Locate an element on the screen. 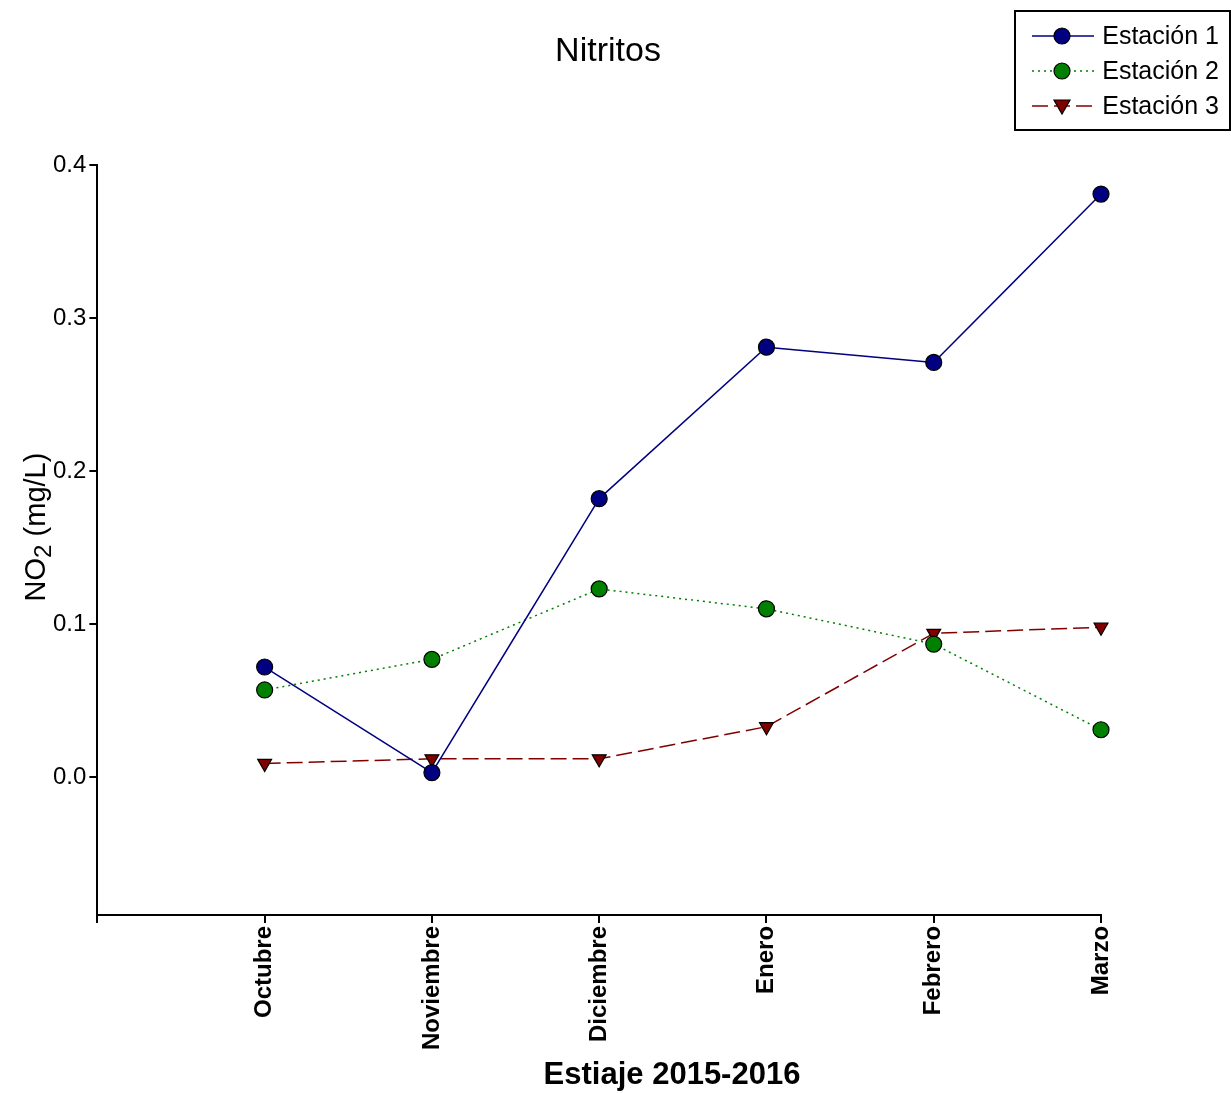  x-tick-label: Marzo is located at coordinates (1099, 960).